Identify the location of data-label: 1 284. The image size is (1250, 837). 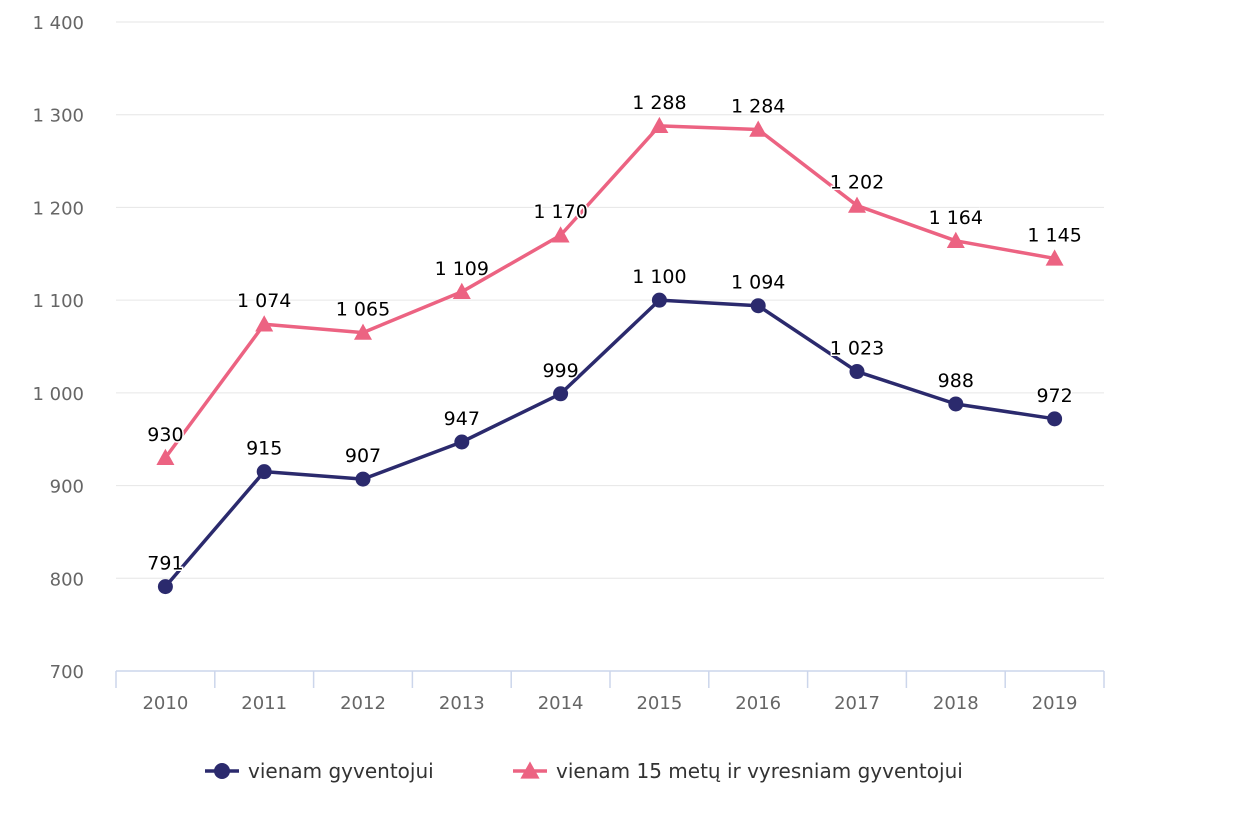
(758, 107).